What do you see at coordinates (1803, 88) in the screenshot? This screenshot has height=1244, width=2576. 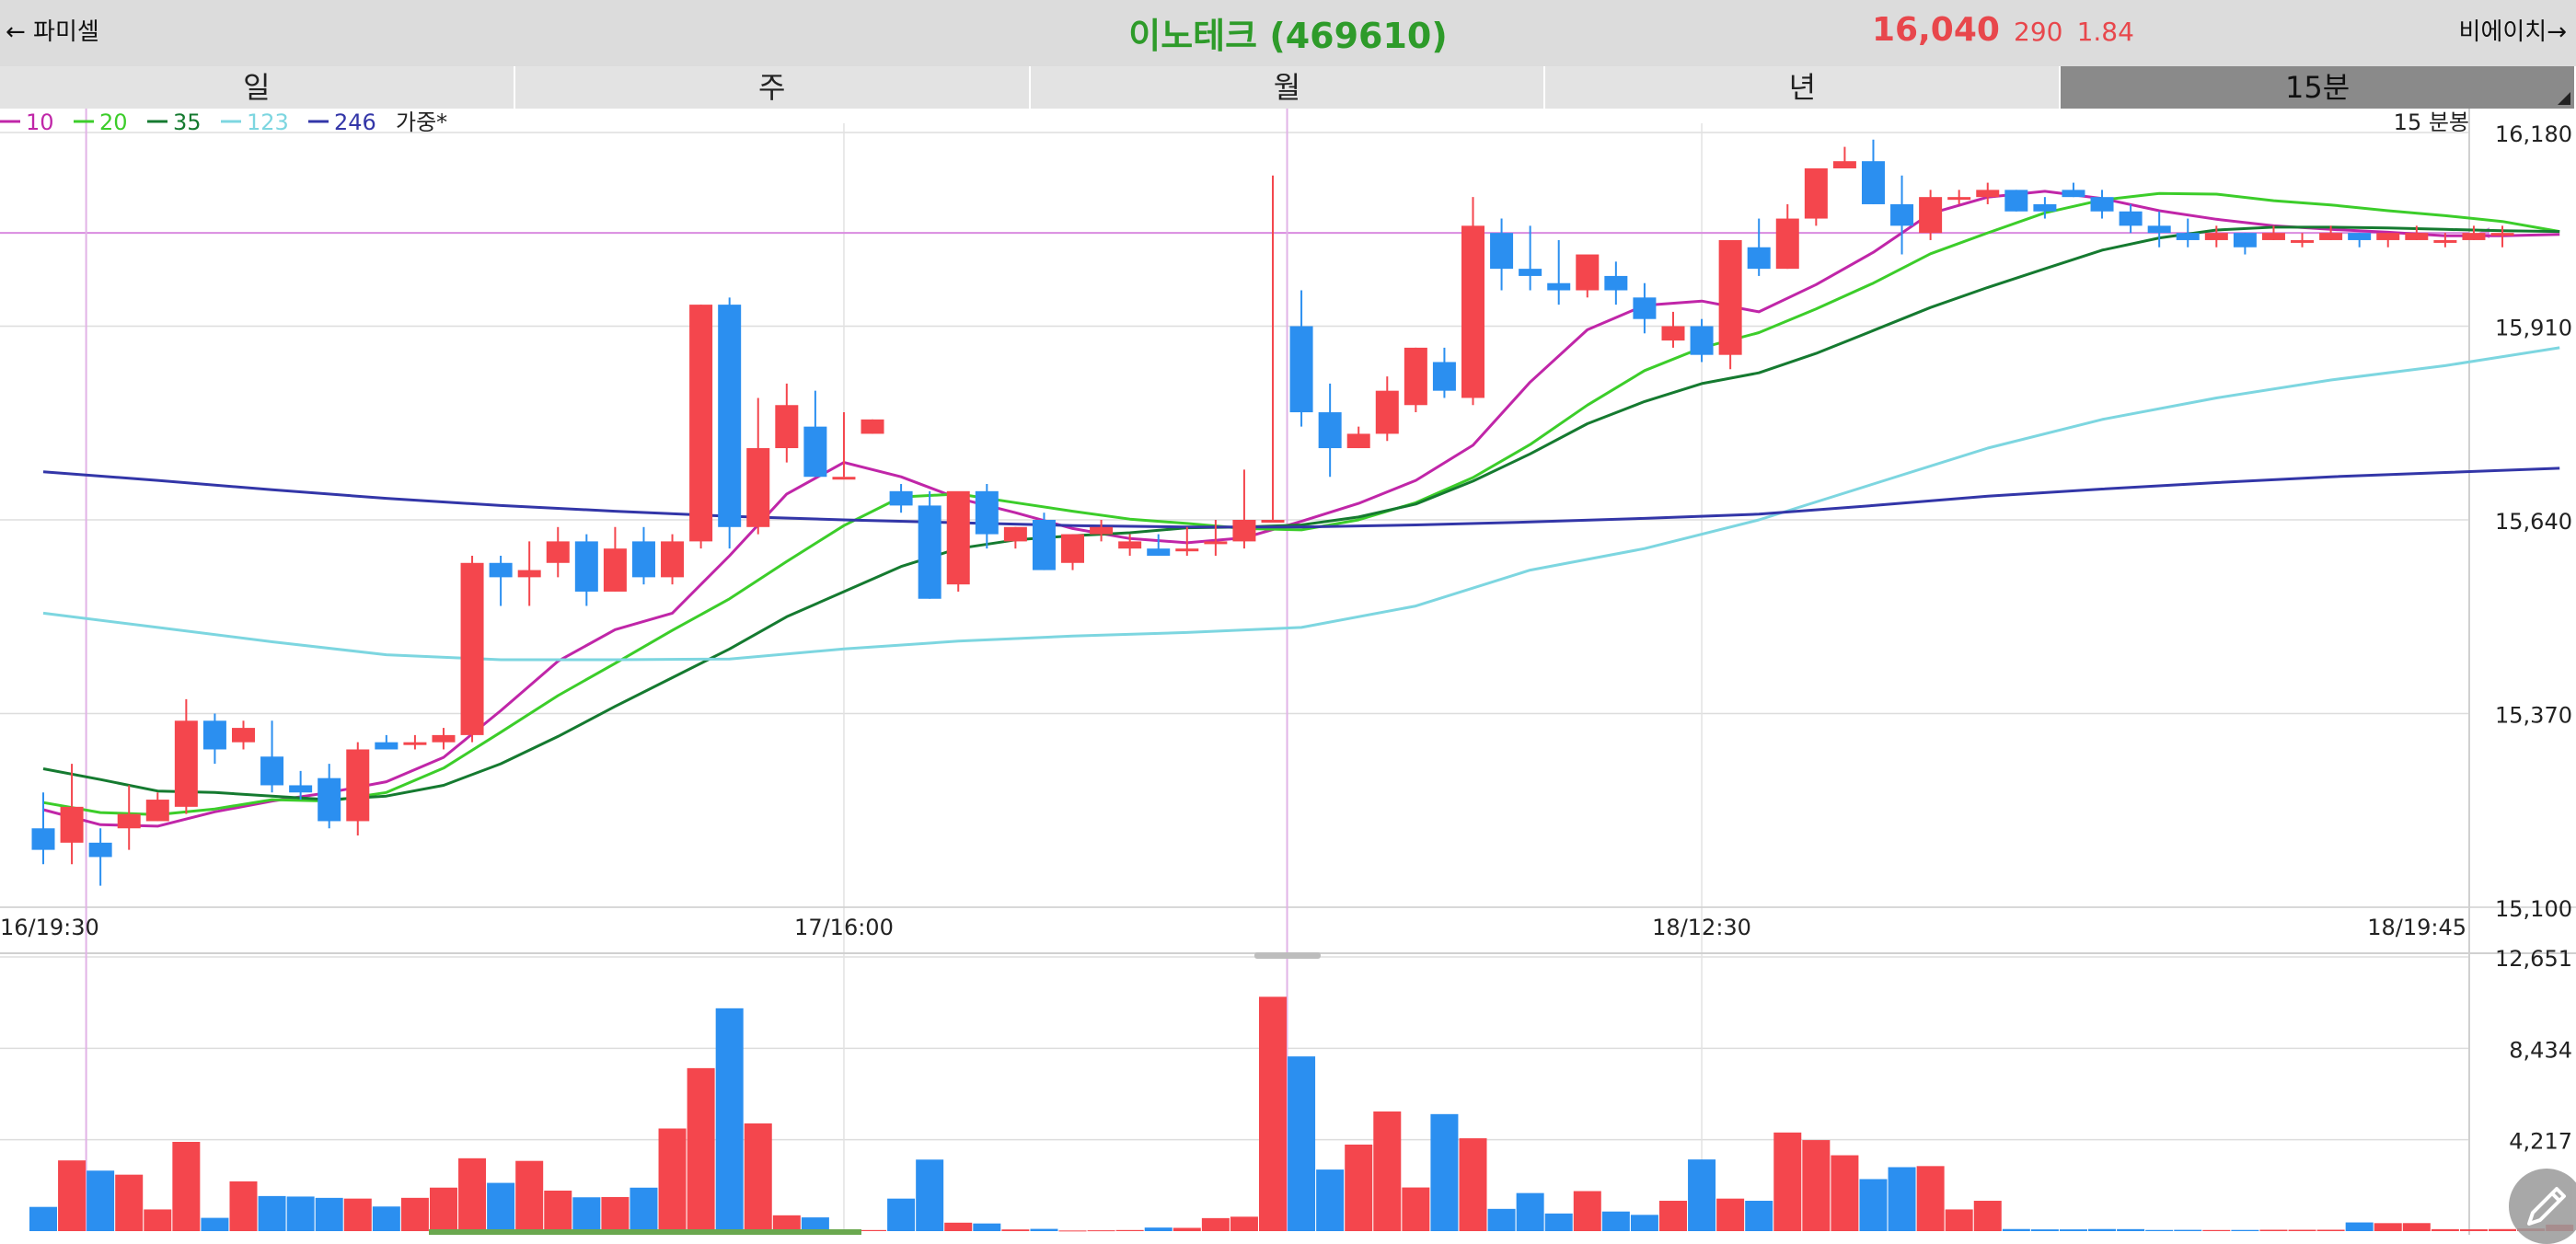 I see `tab-year: 년` at bounding box center [1803, 88].